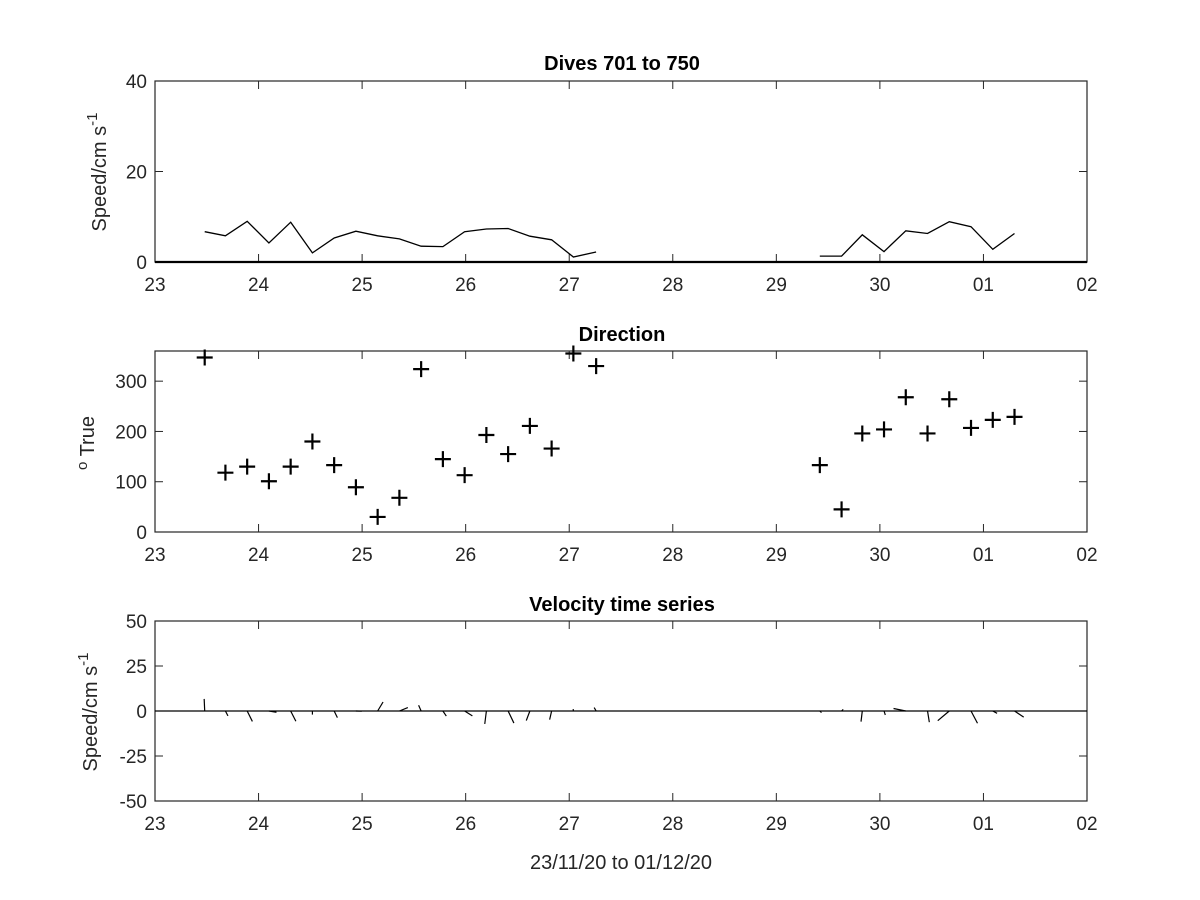  Describe the element at coordinates (879, 555) in the screenshot. I see `direction-panel-xtick-label: 30` at that location.